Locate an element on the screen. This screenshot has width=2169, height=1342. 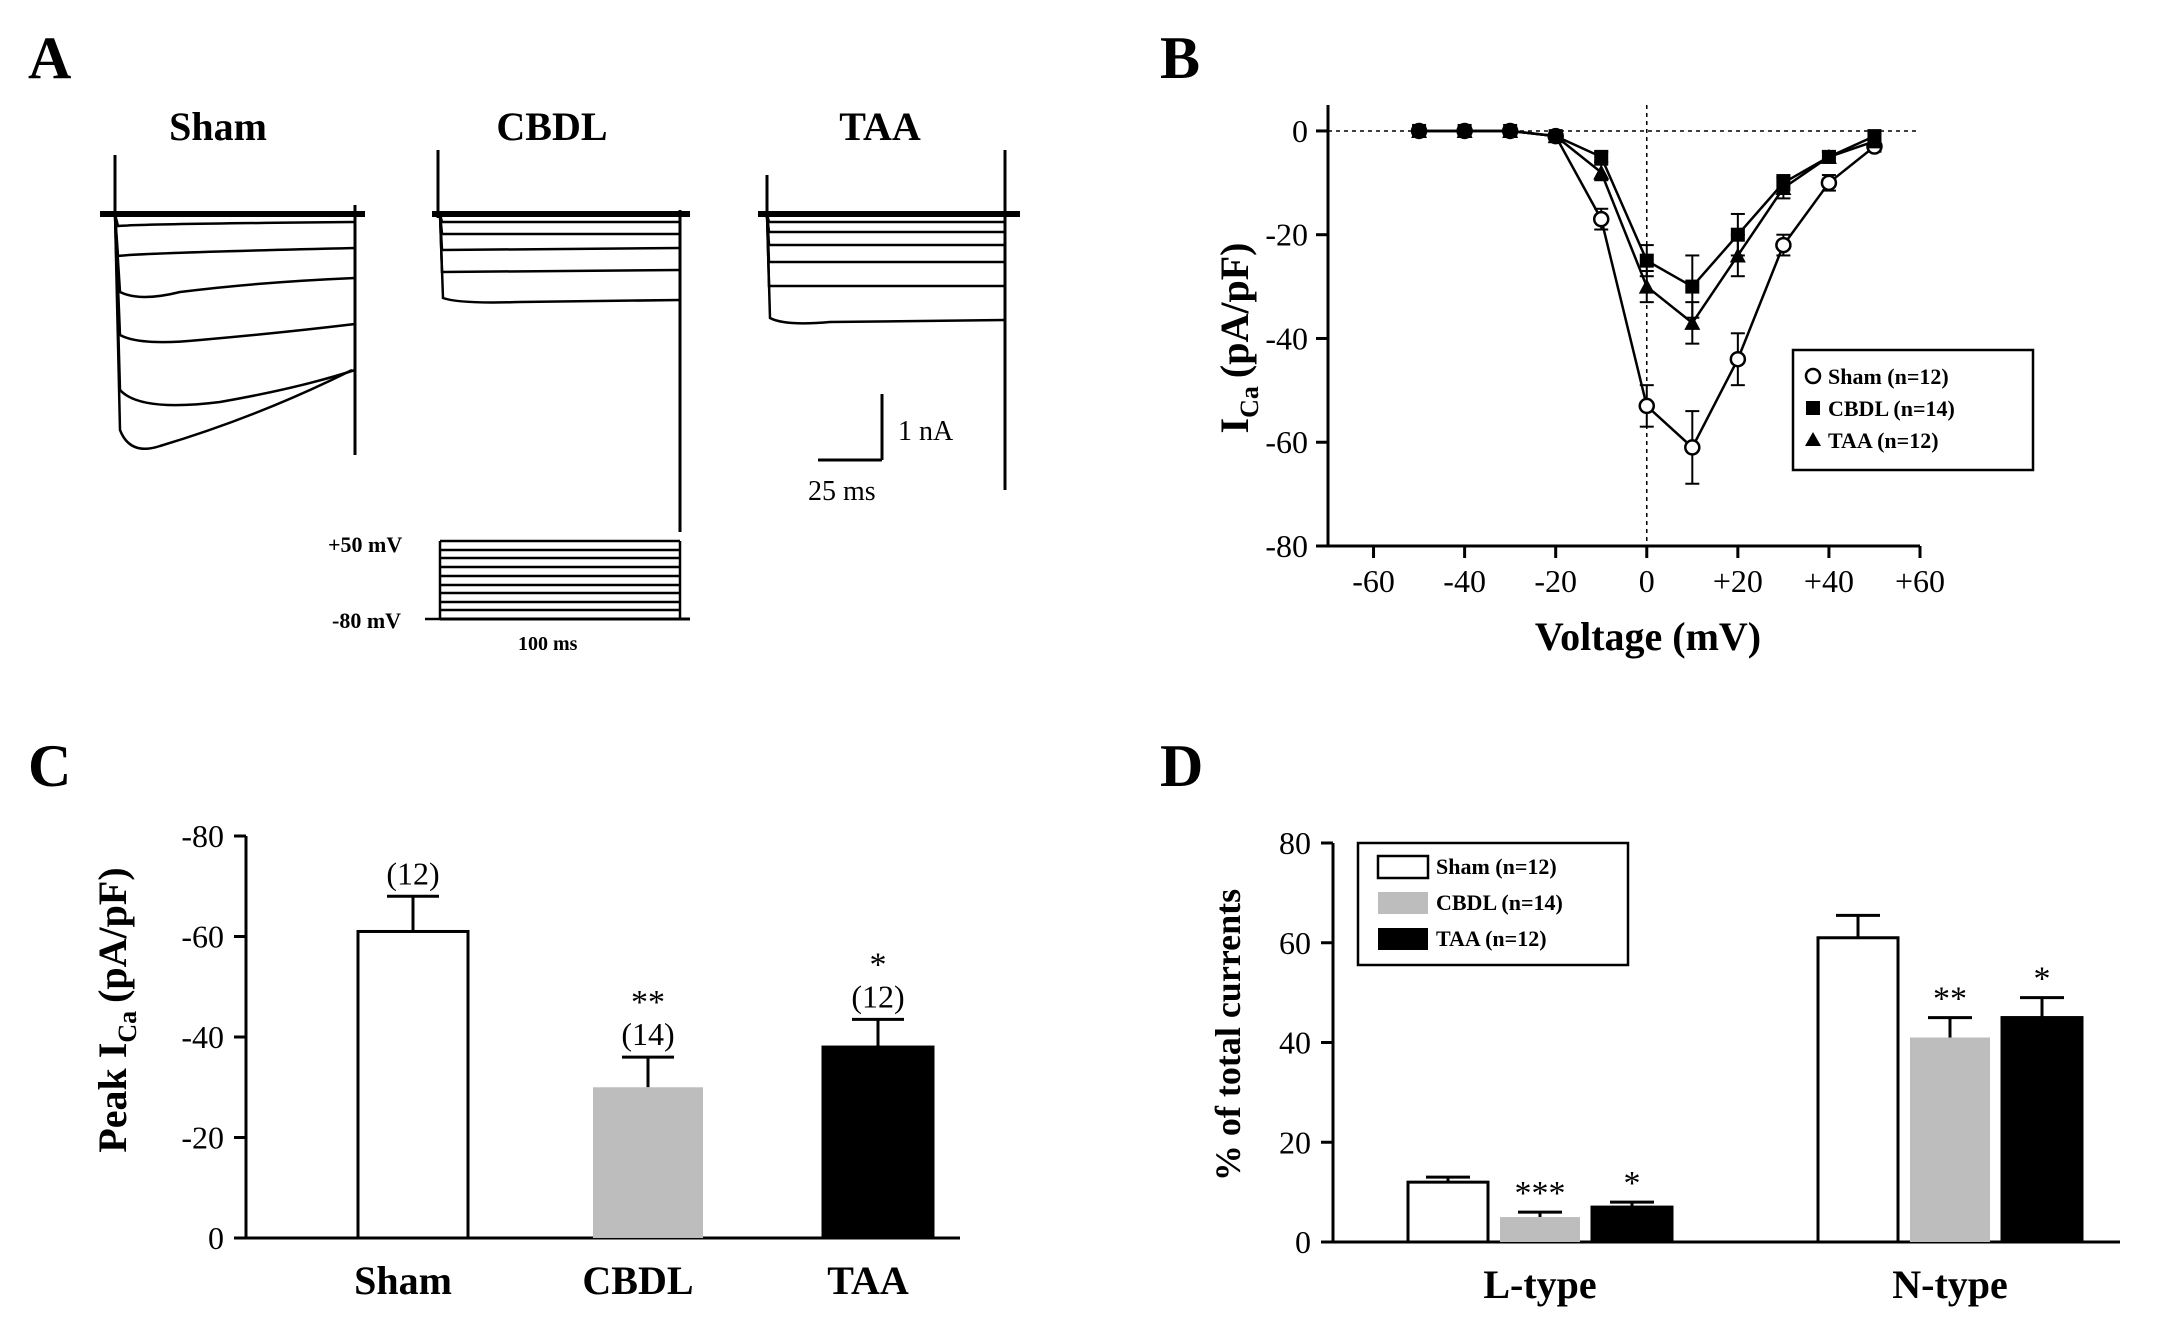
iv-legend-taa: TAA (n=12) is located at coordinates (1883, 440).